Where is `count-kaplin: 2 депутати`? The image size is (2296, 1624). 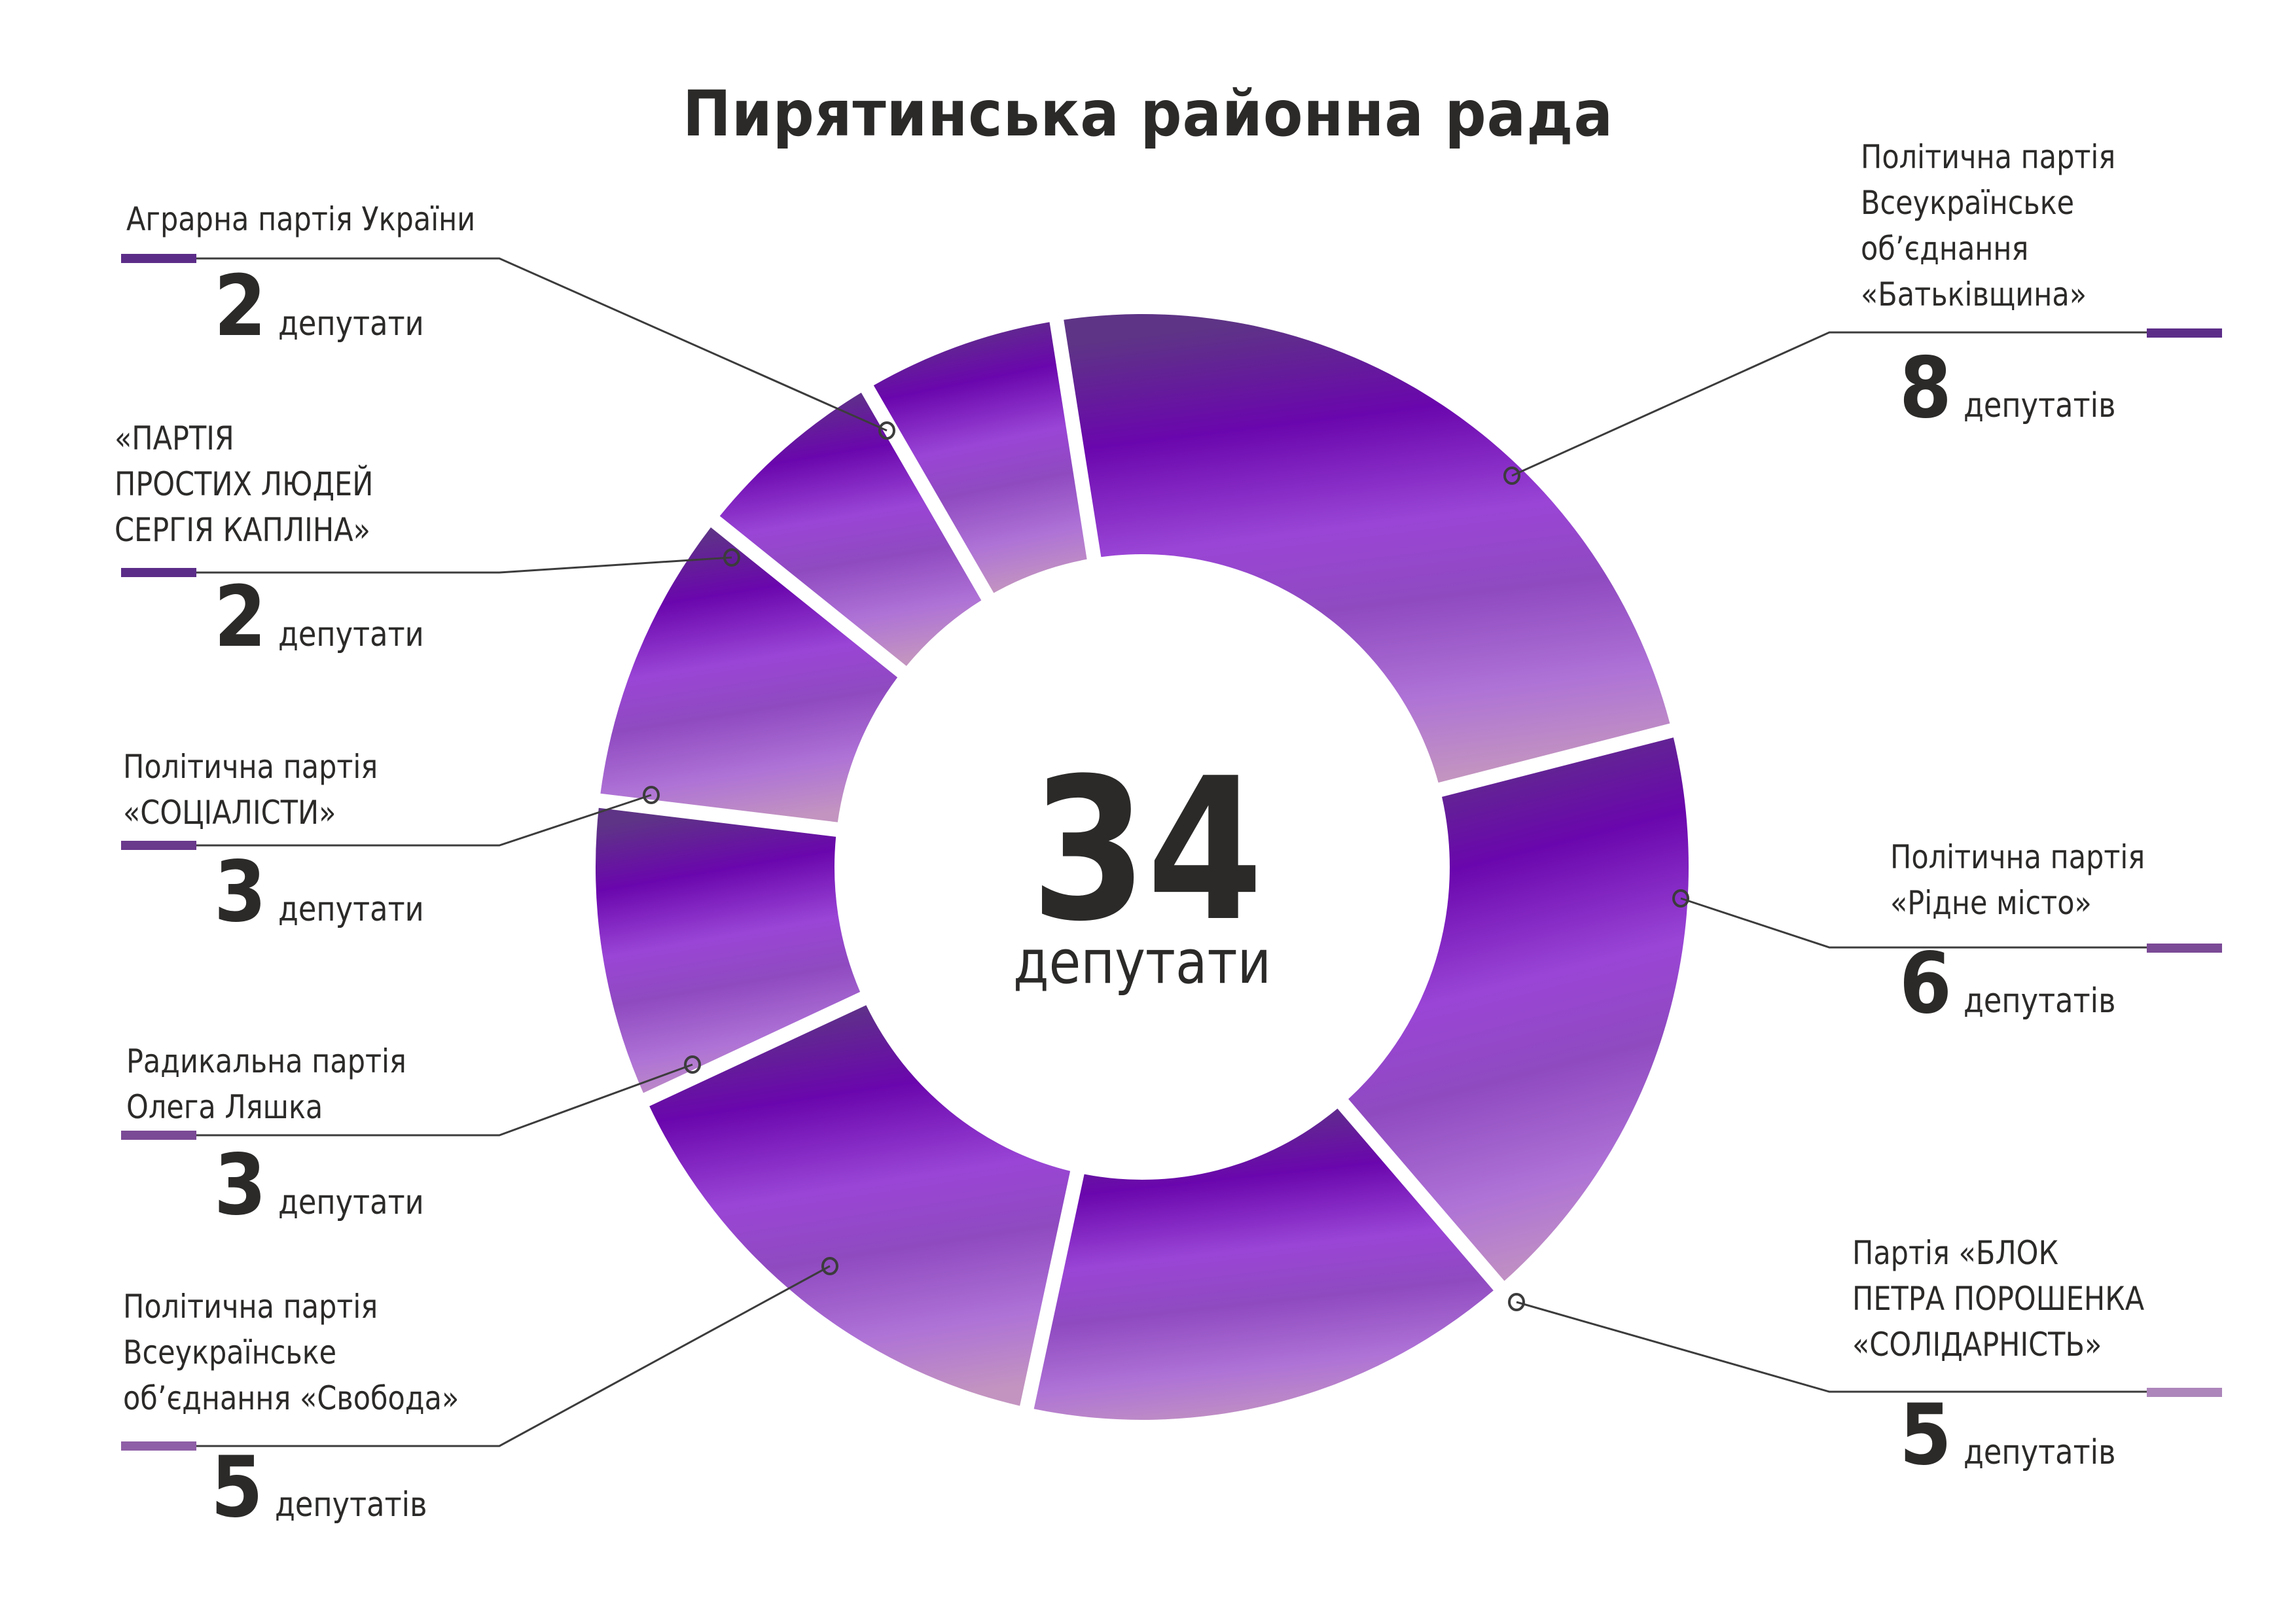
count-kaplin: 2 депутати is located at coordinates (328, 618).